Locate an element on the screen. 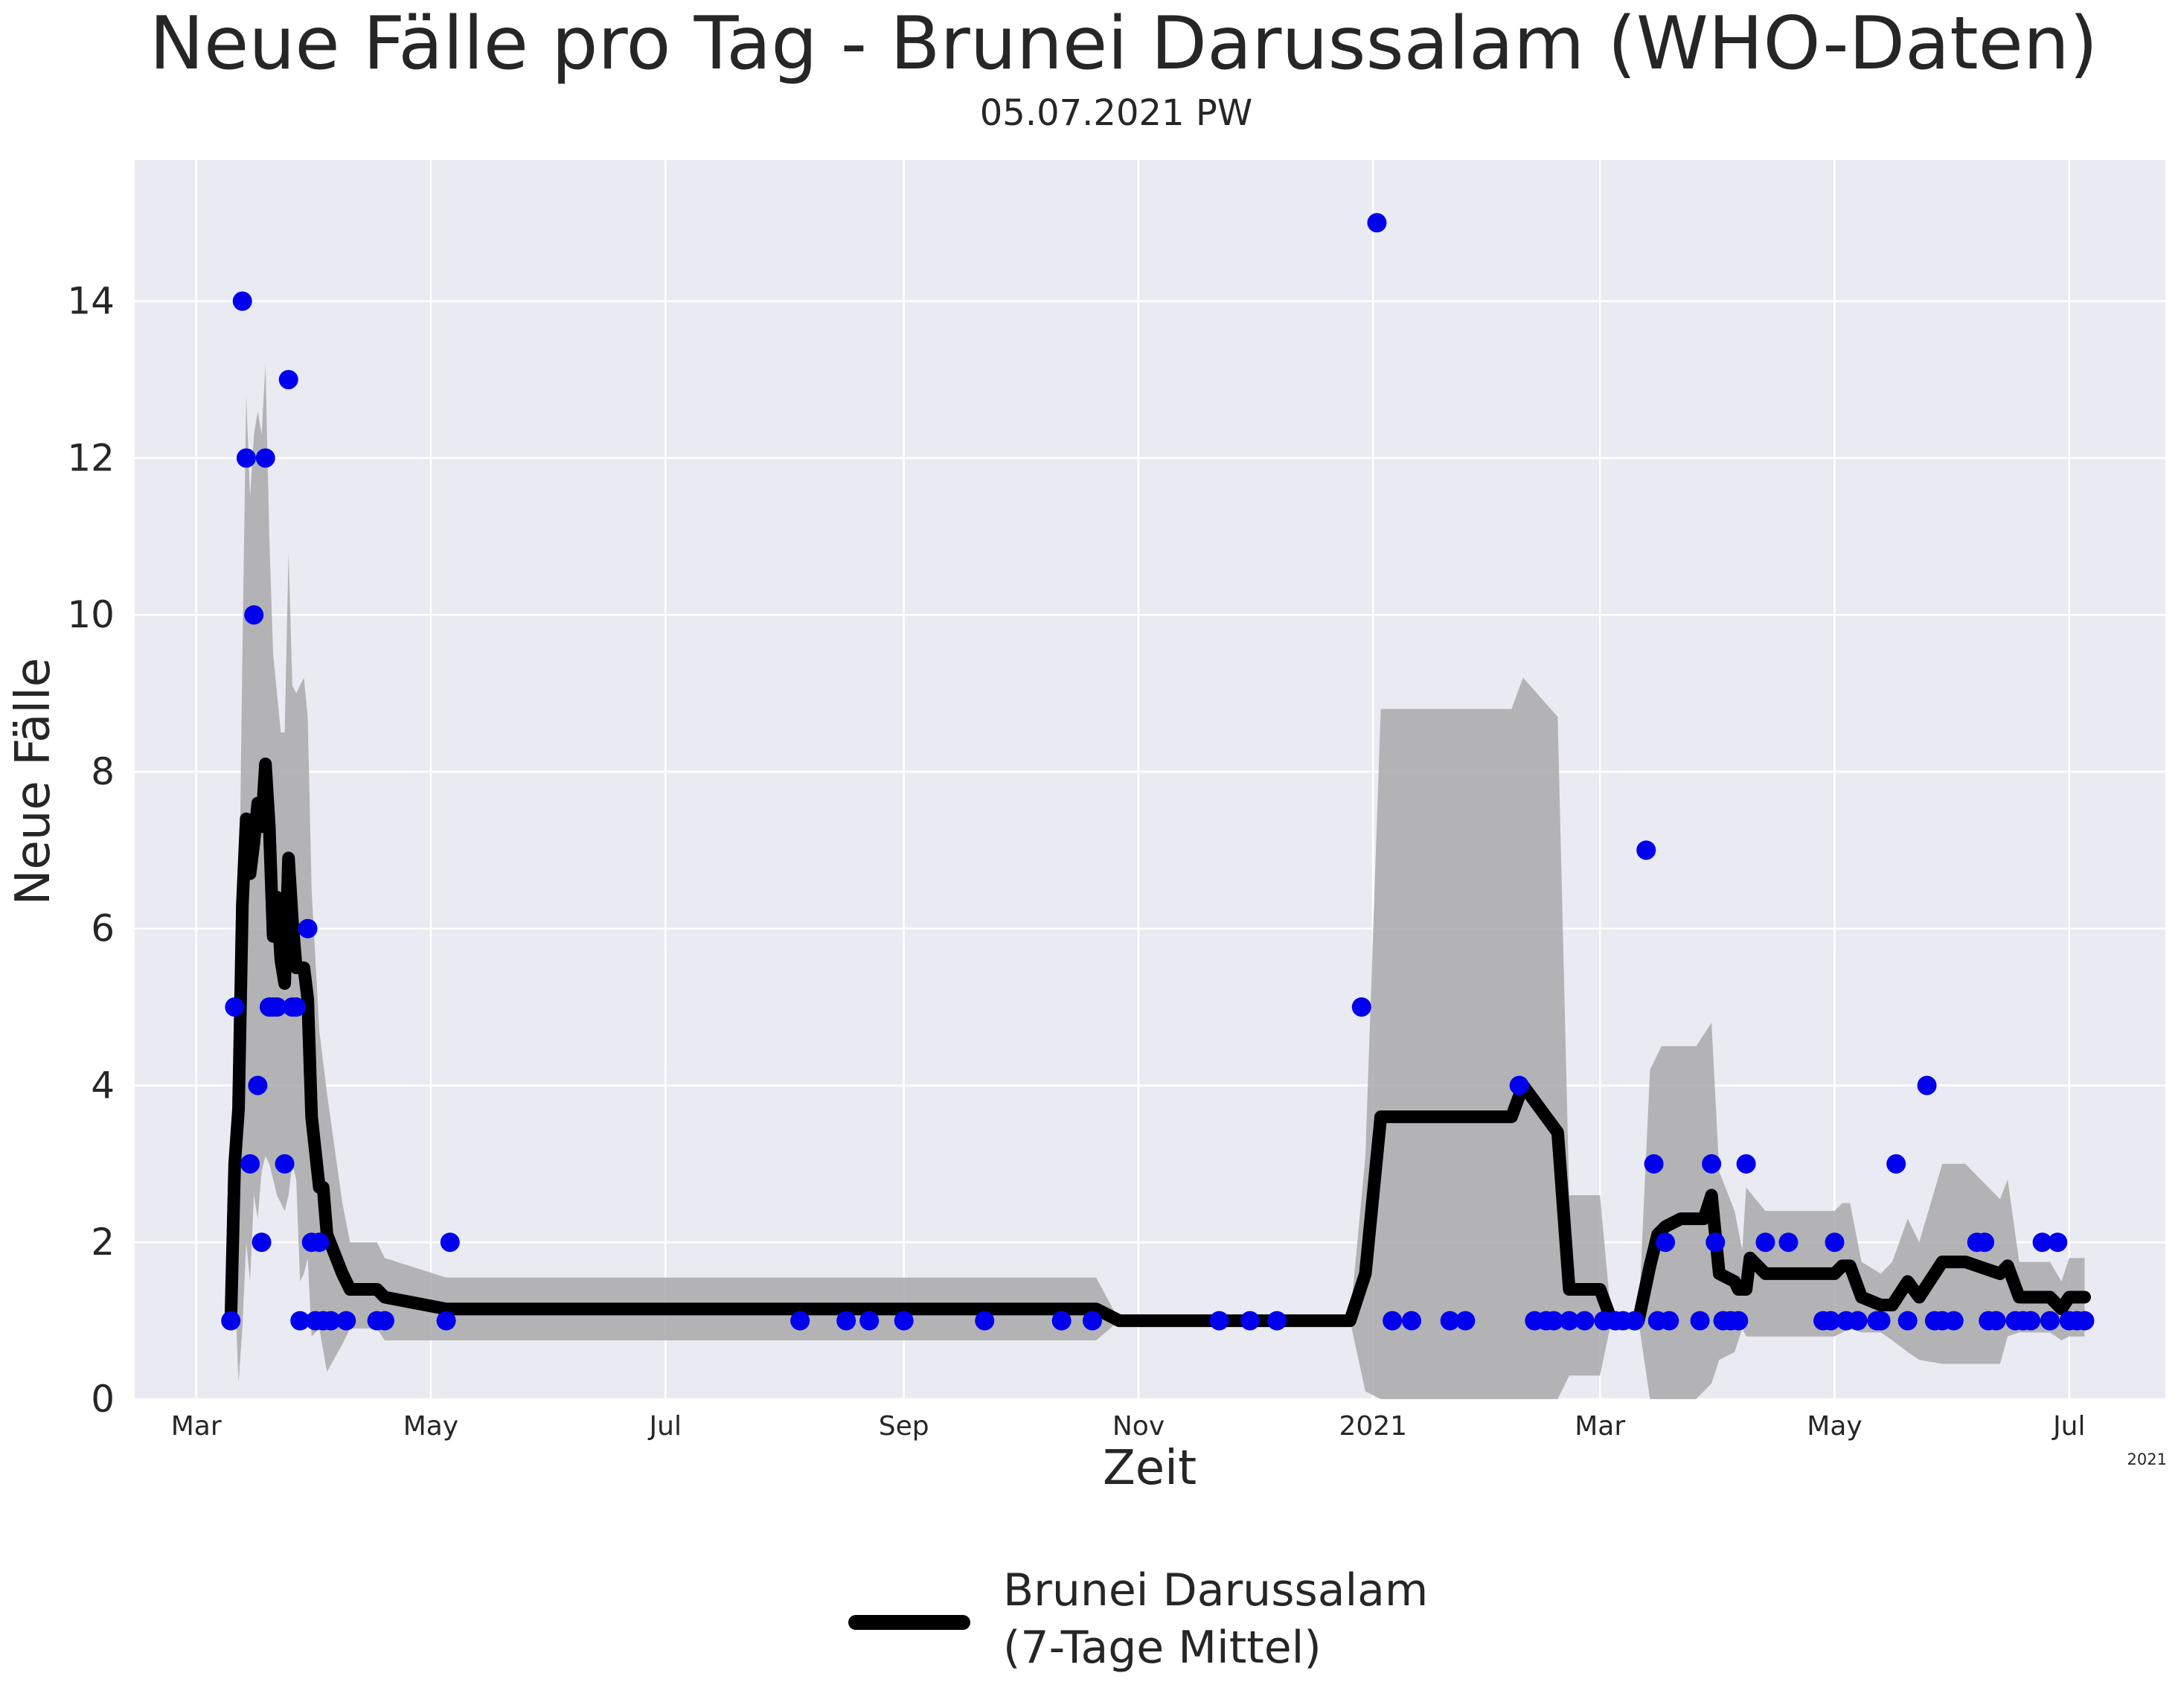 The width and height of the screenshot is (2178, 1708). x-tick-label: Nov is located at coordinates (1138, 1426).